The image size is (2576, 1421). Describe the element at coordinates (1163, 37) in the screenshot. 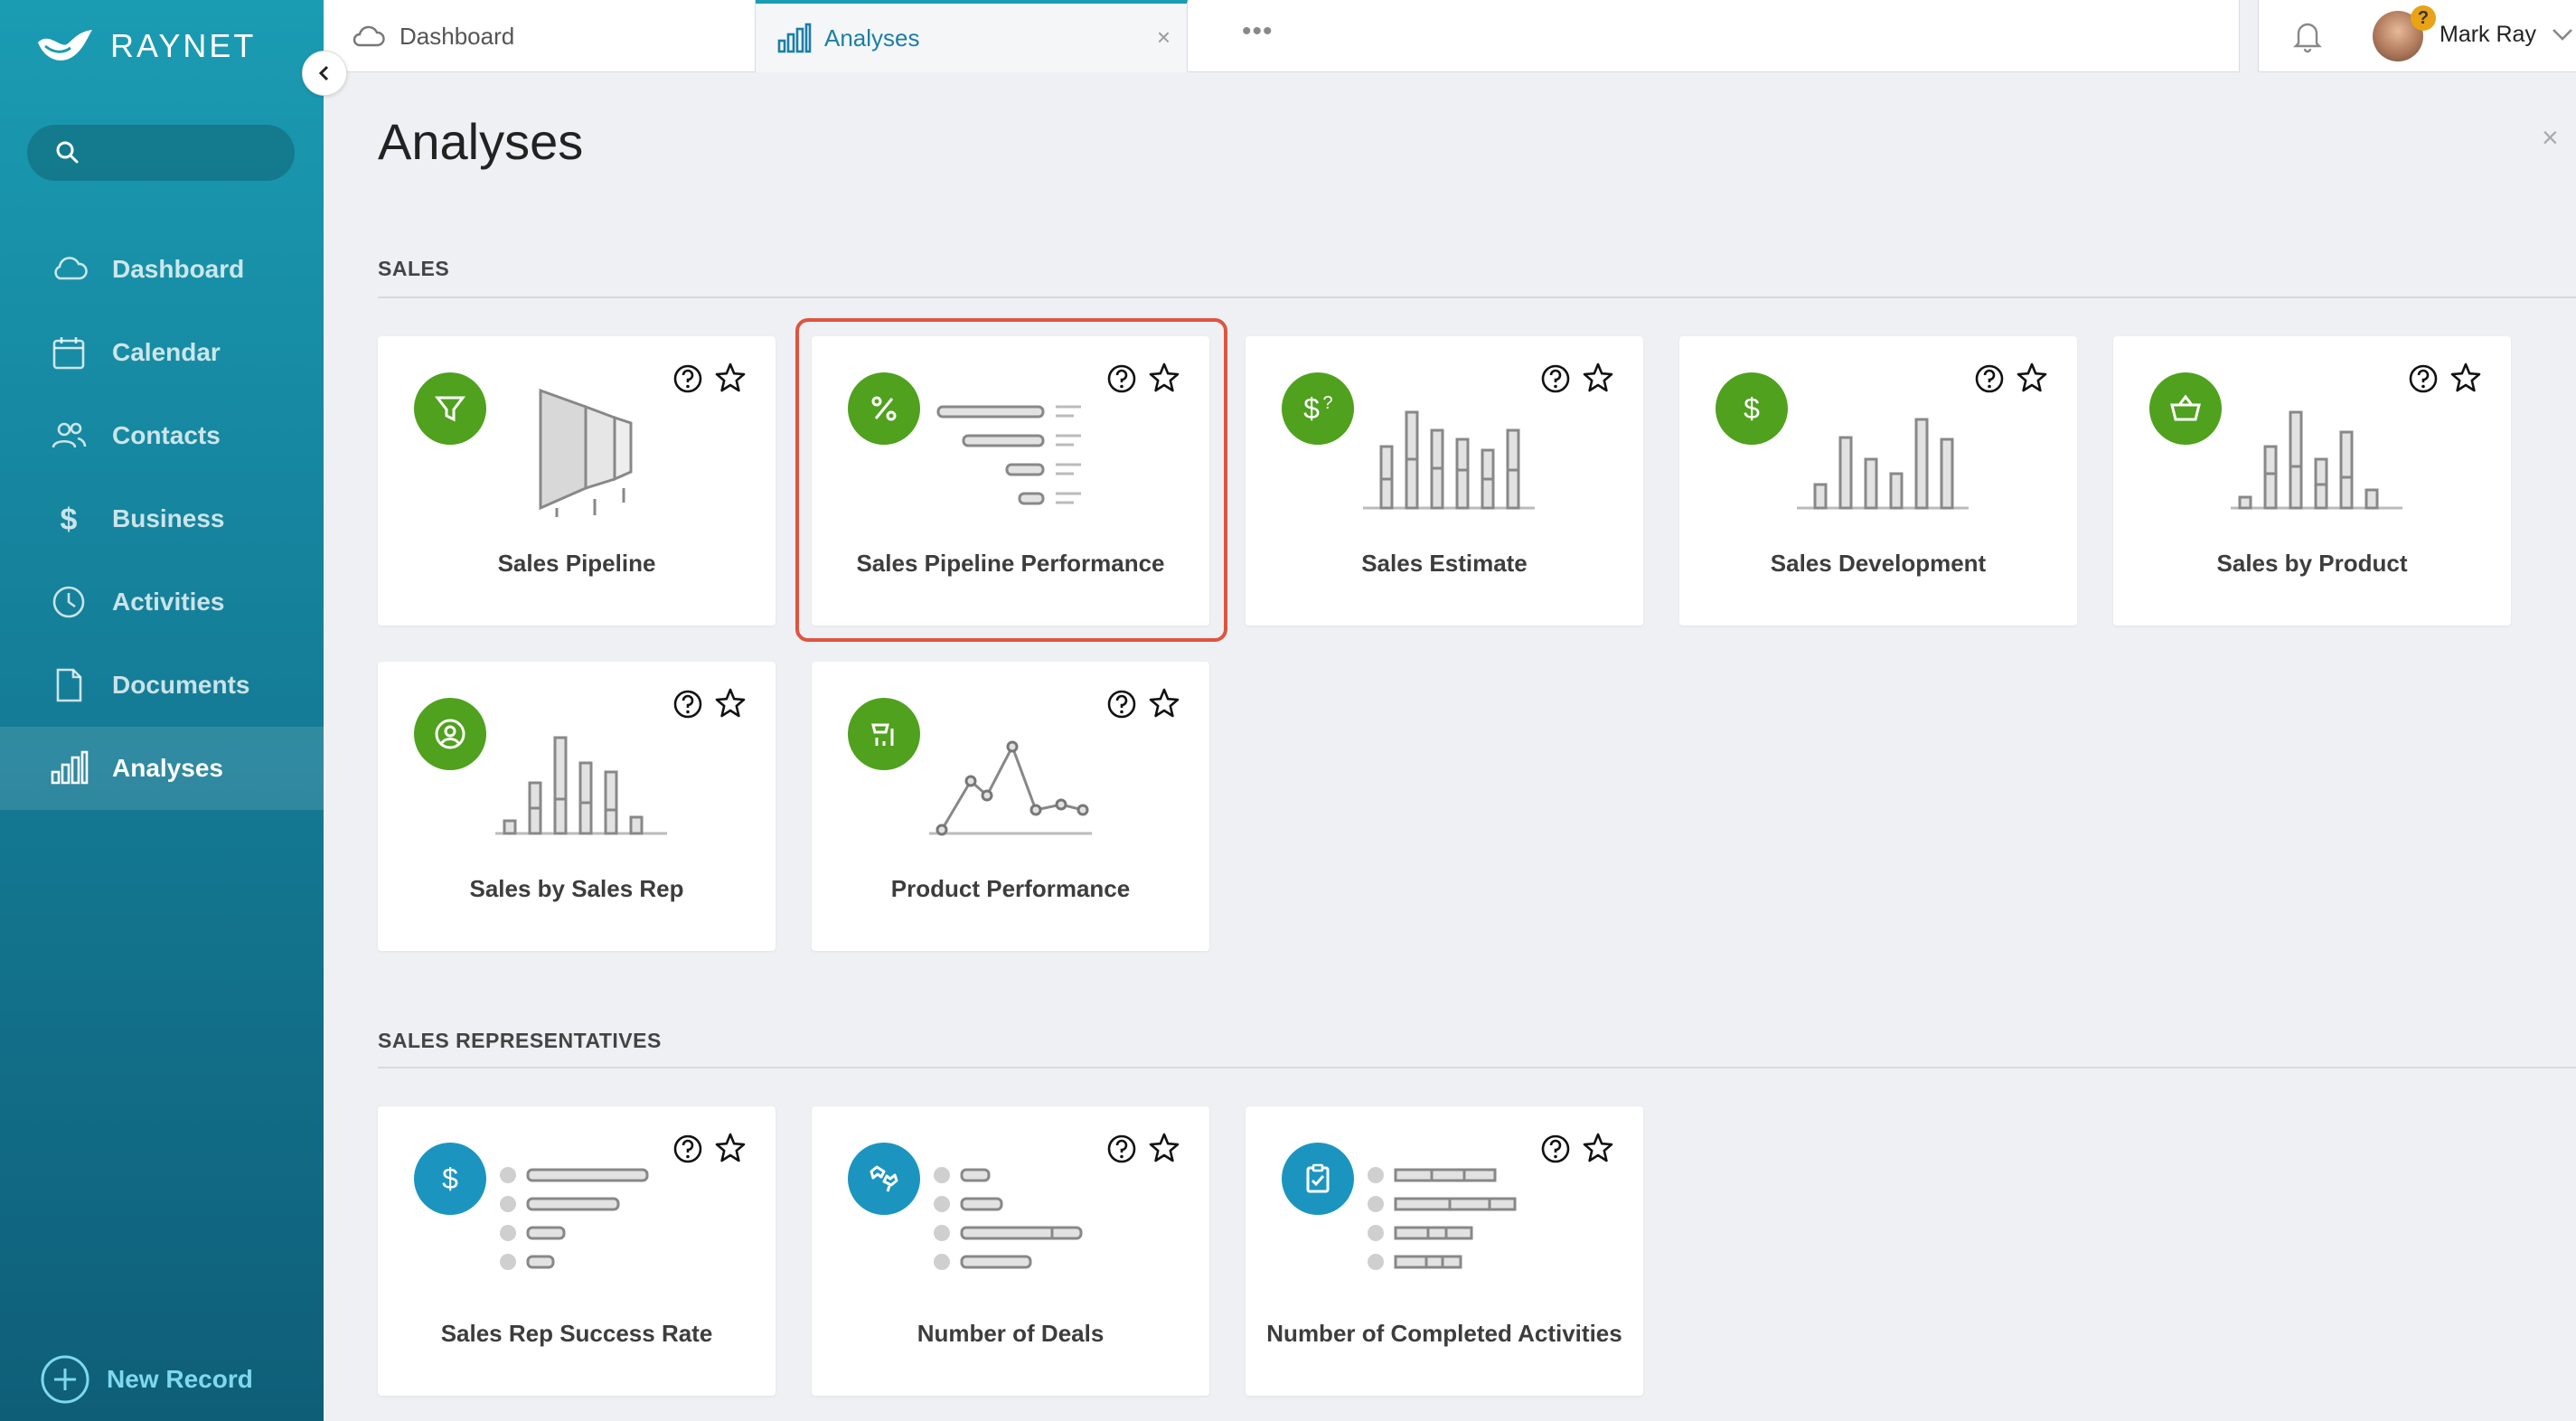

I see `tab-close-icon: ×` at that location.